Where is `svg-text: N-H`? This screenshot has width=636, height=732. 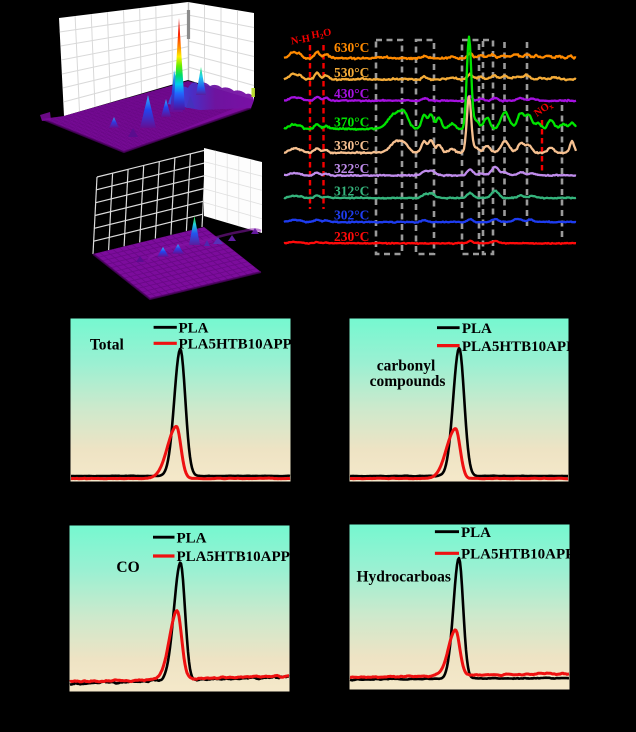
svg-text: N-H is located at coordinates (300, 40).